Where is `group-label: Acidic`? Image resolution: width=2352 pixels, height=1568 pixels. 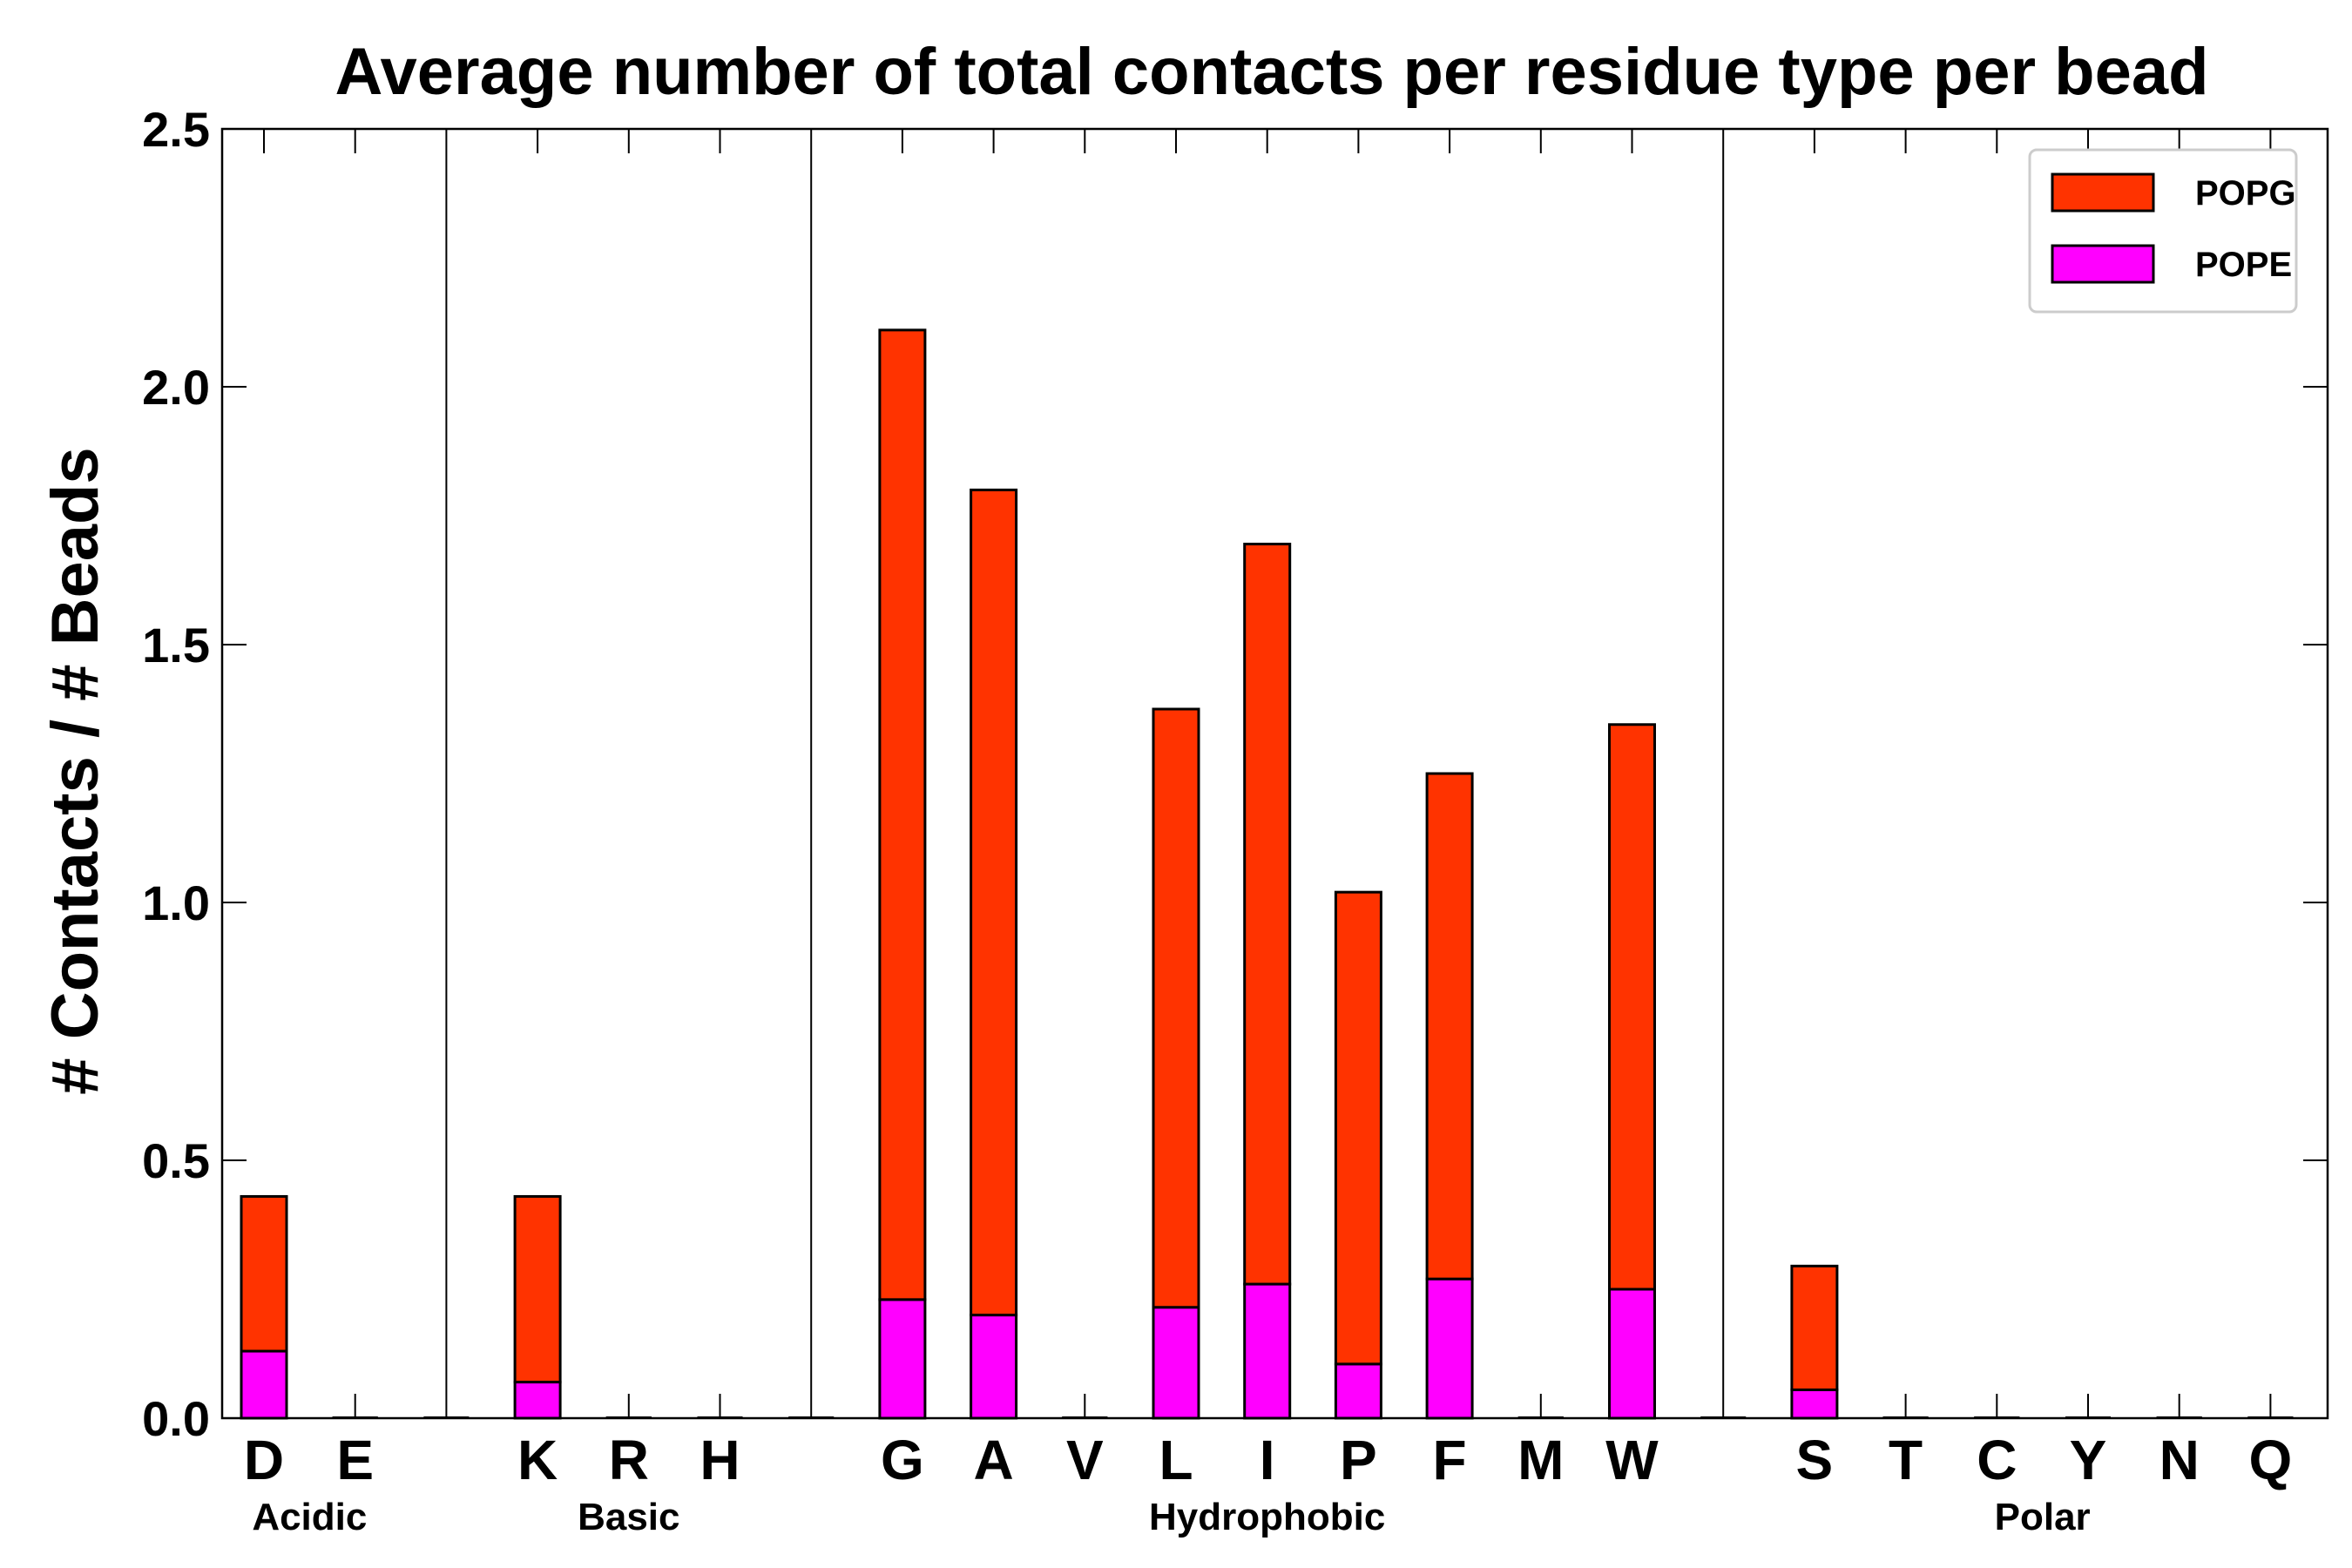 group-label: Acidic is located at coordinates (309, 1517).